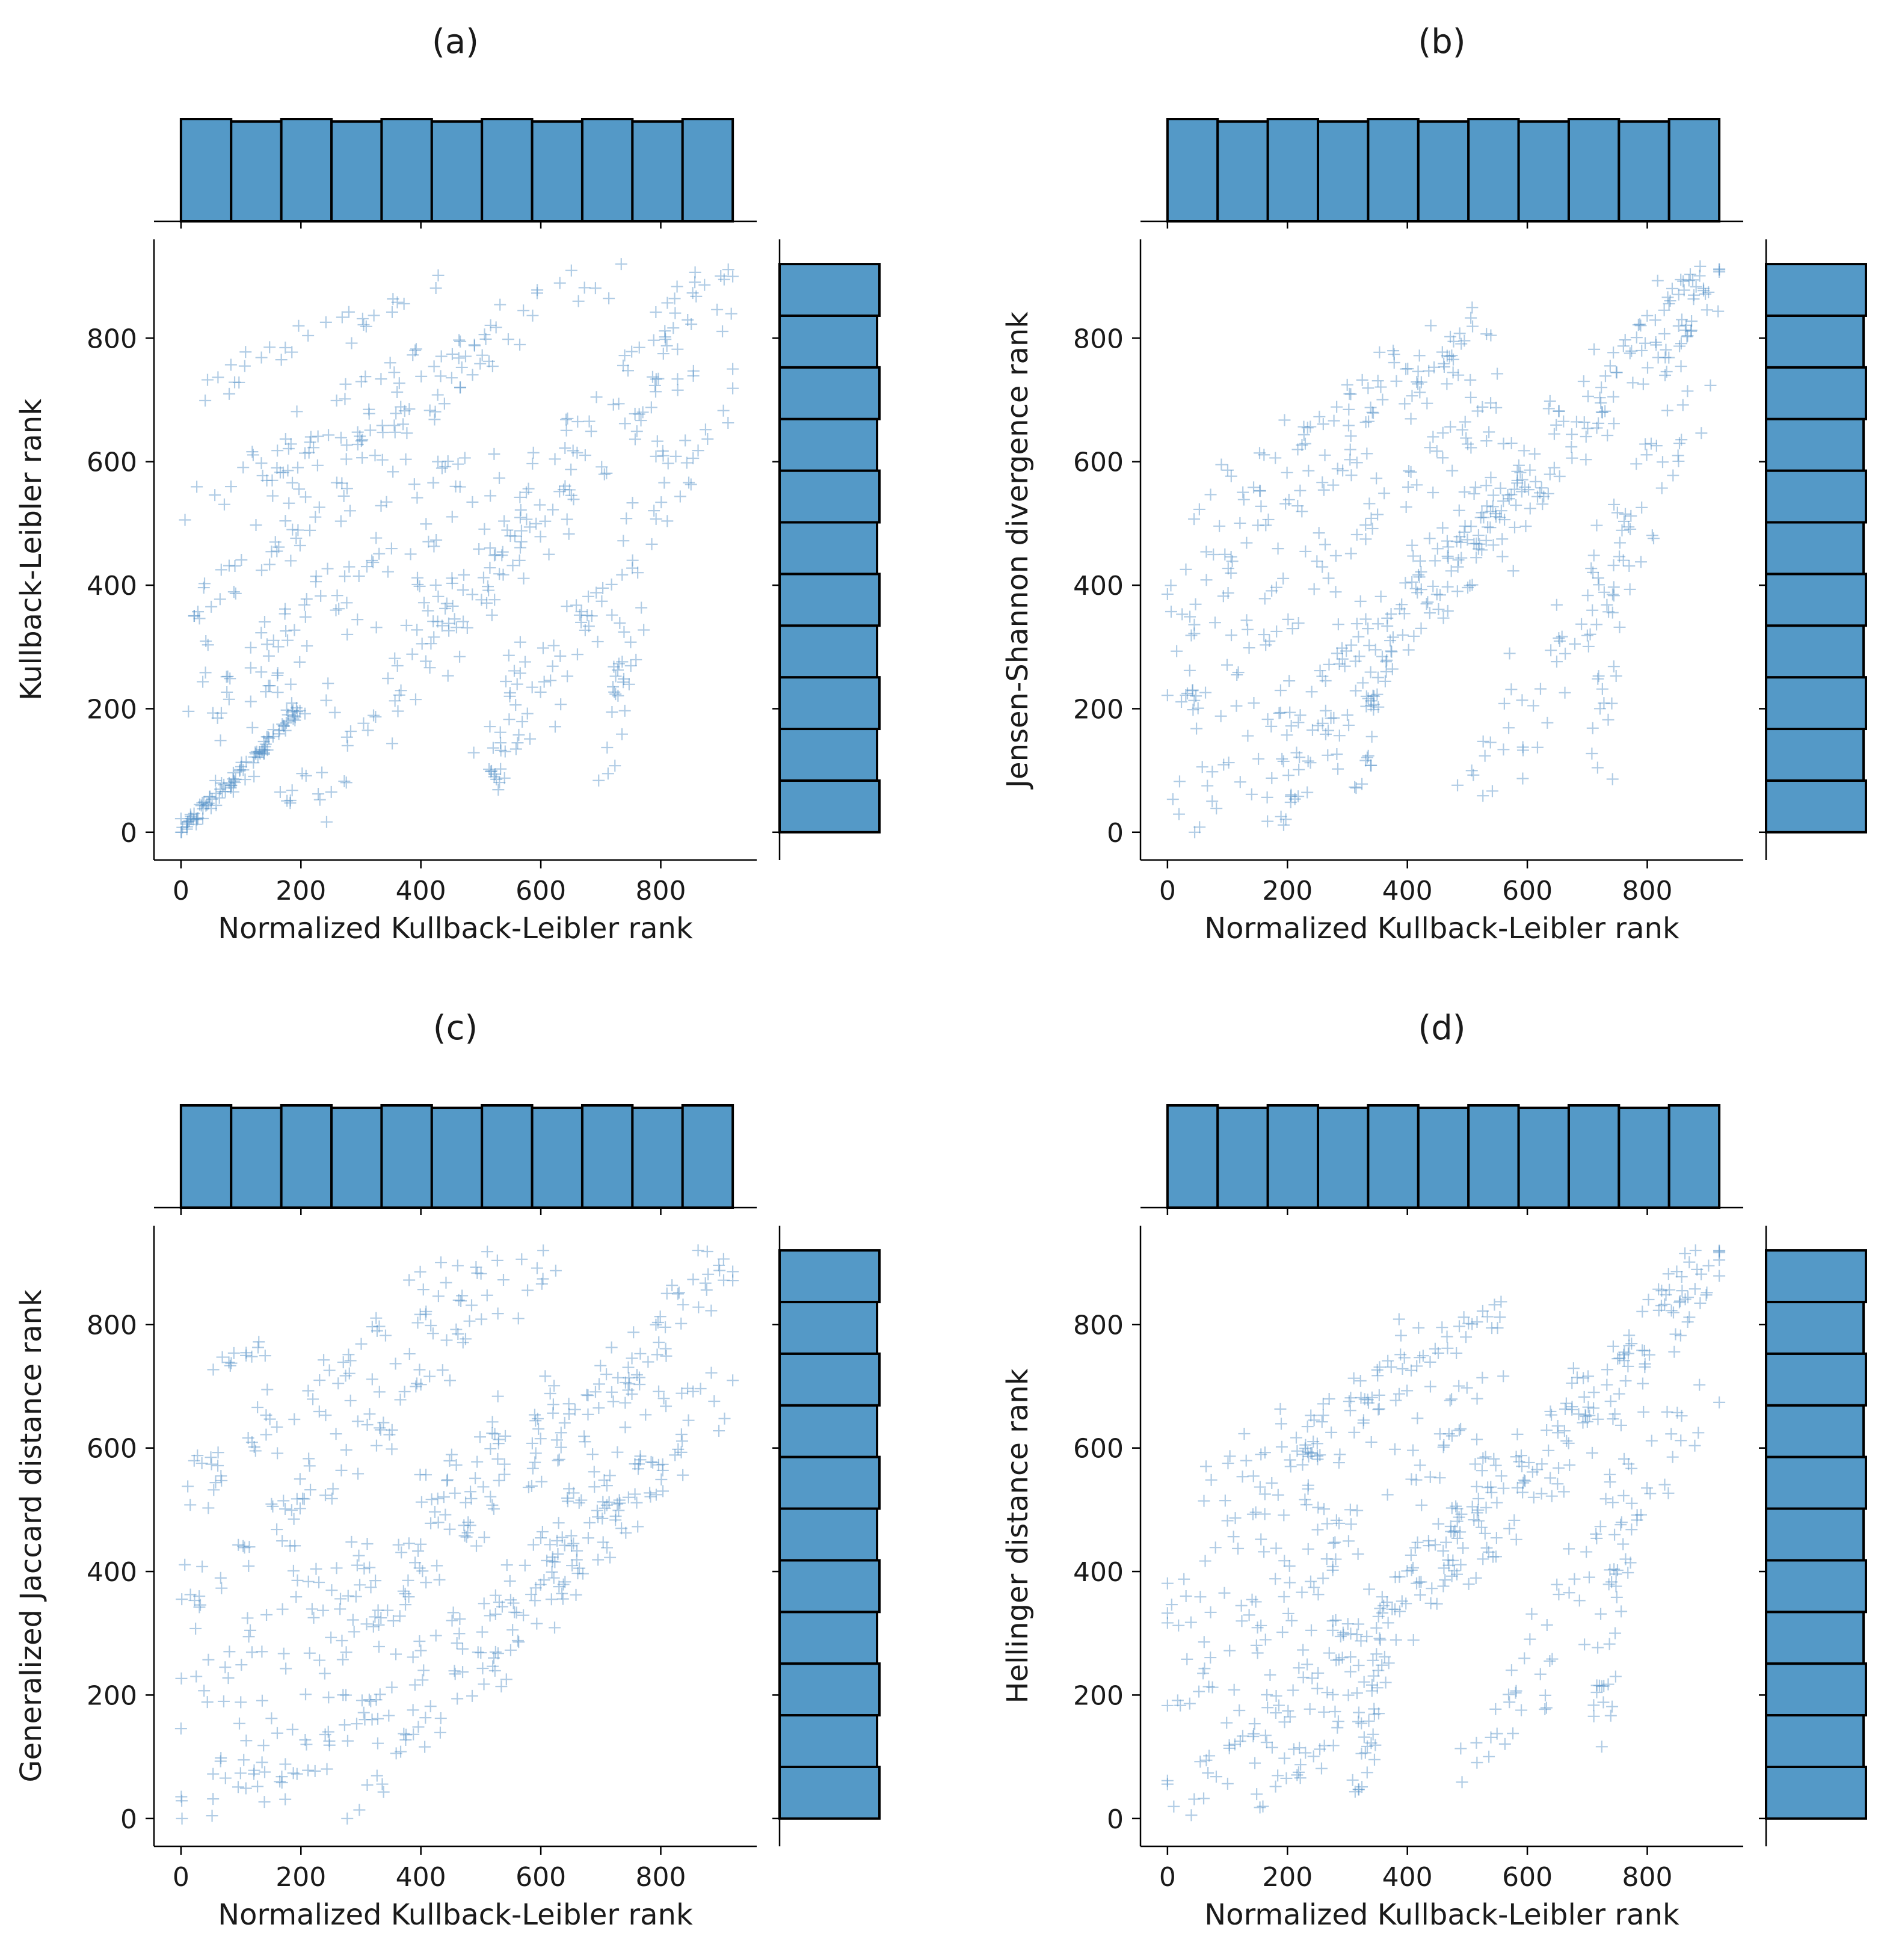 Image resolution: width=1890 pixels, height=1960 pixels. I want to click on marginal-y-bar, so click(1815, 341).